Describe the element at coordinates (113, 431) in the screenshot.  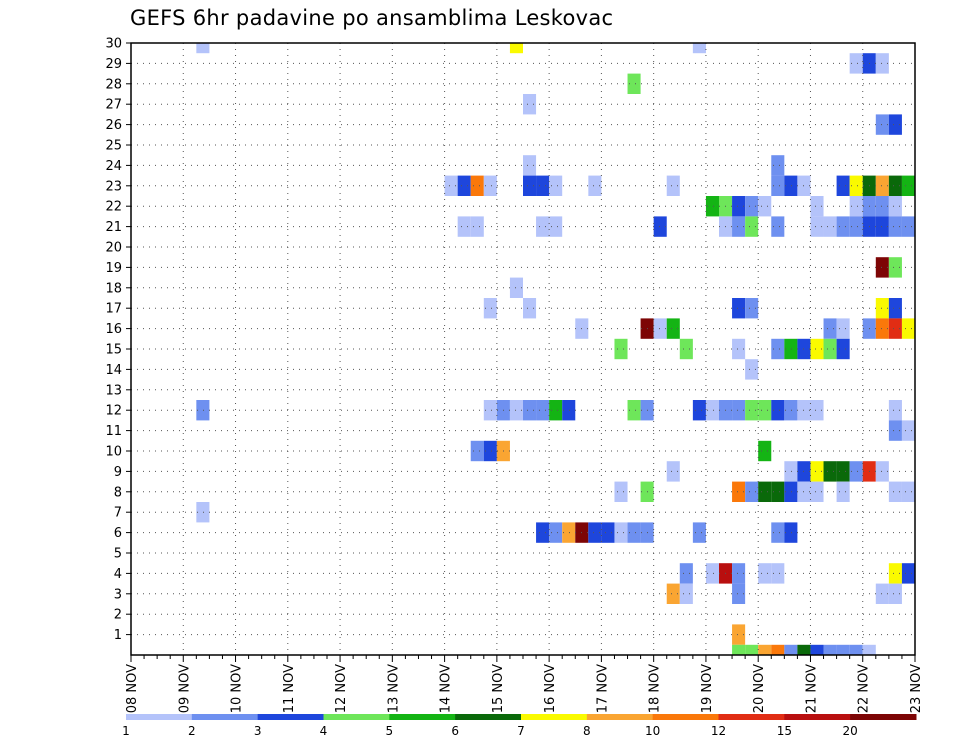
I see `y-tick-label: 11` at that location.